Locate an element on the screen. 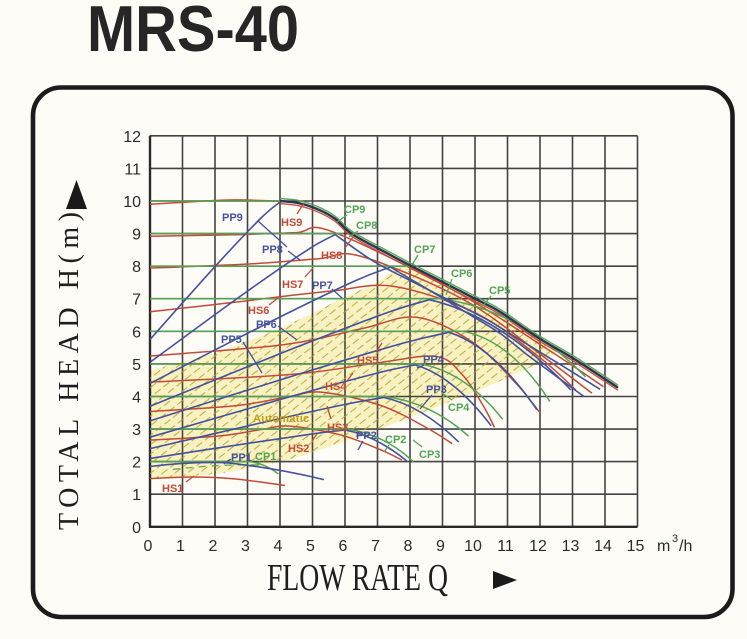  svg-text: HS3 is located at coordinates (337, 428).